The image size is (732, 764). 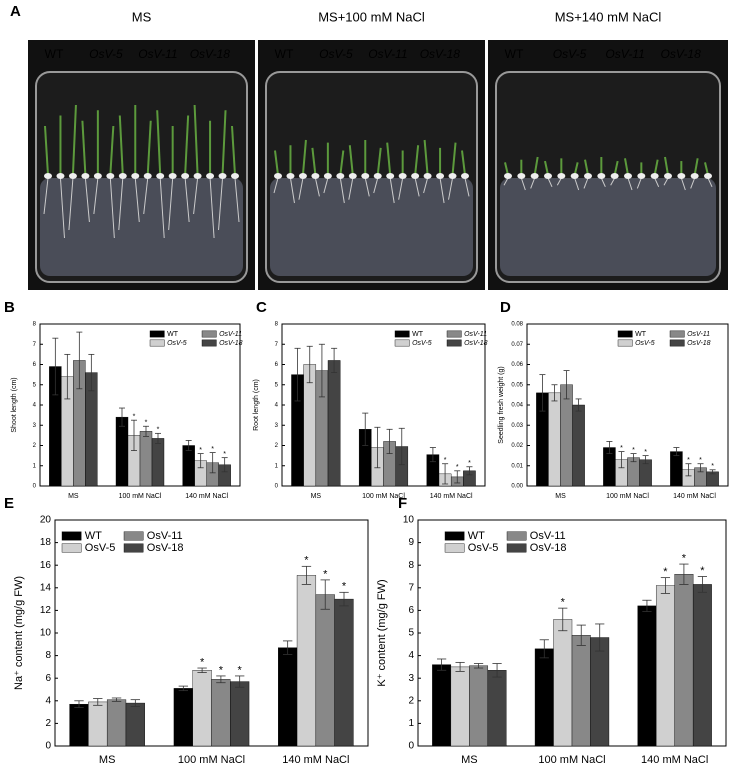 What do you see at coordinates (9, 307) in the screenshot?
I see `panel-label: B` at bounding box center [9, 307].